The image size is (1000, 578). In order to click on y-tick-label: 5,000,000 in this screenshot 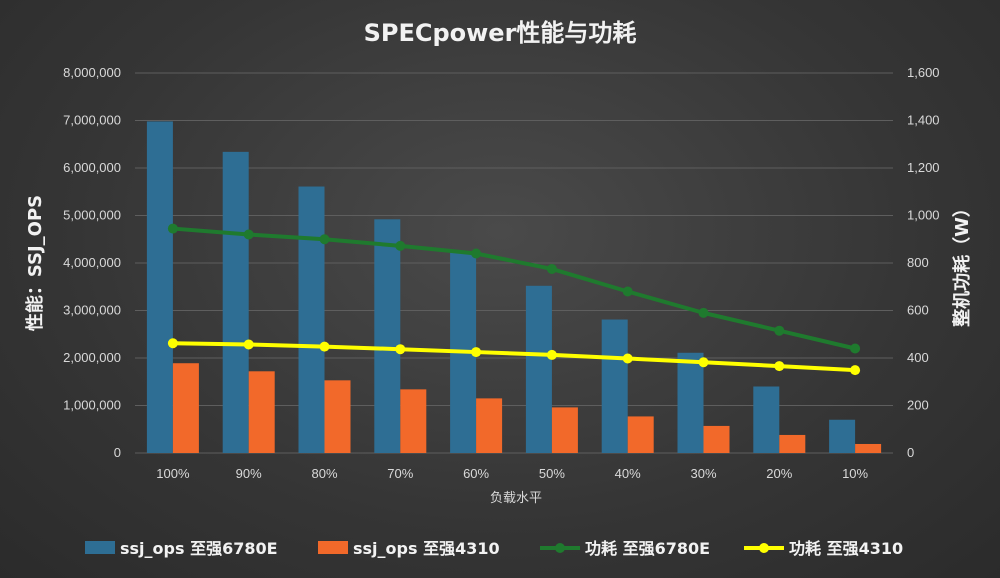, I will do `click(92, 215)`.